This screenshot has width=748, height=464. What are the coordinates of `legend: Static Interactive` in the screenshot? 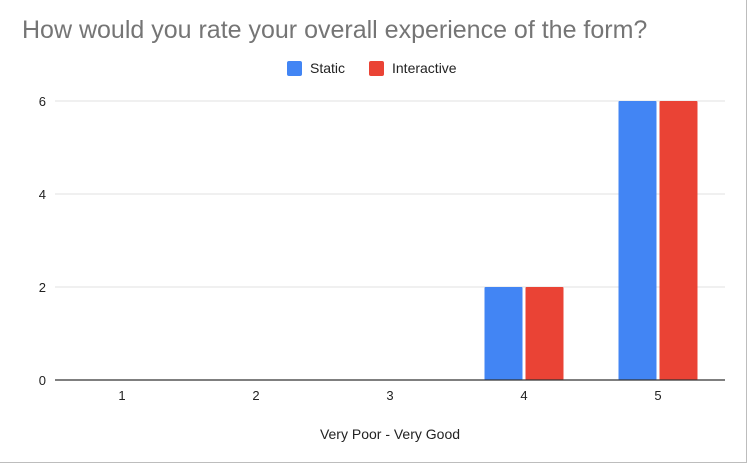 It's located at (374, 70).